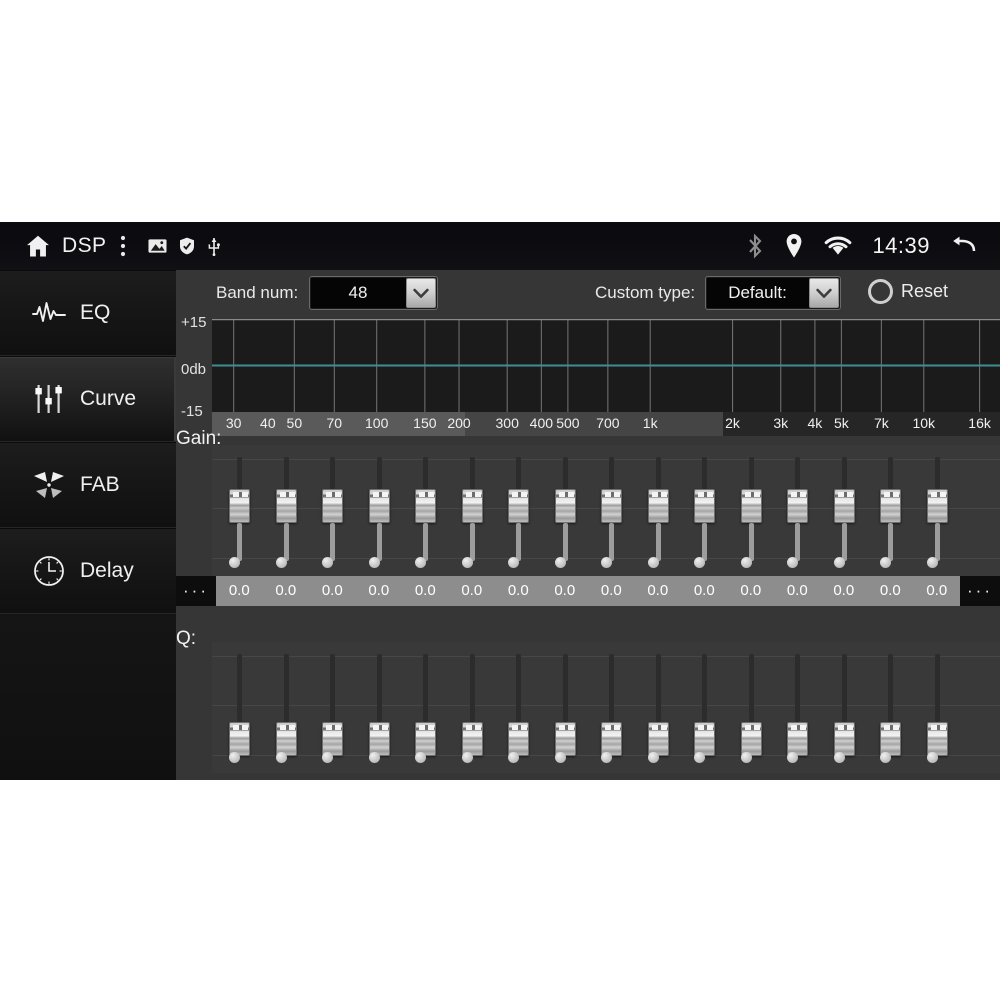 The image size is (1000, 1000). Describe the element at coordinates (294, 423) in the screenshot. I see `freq-tick-label: 50` at that location.